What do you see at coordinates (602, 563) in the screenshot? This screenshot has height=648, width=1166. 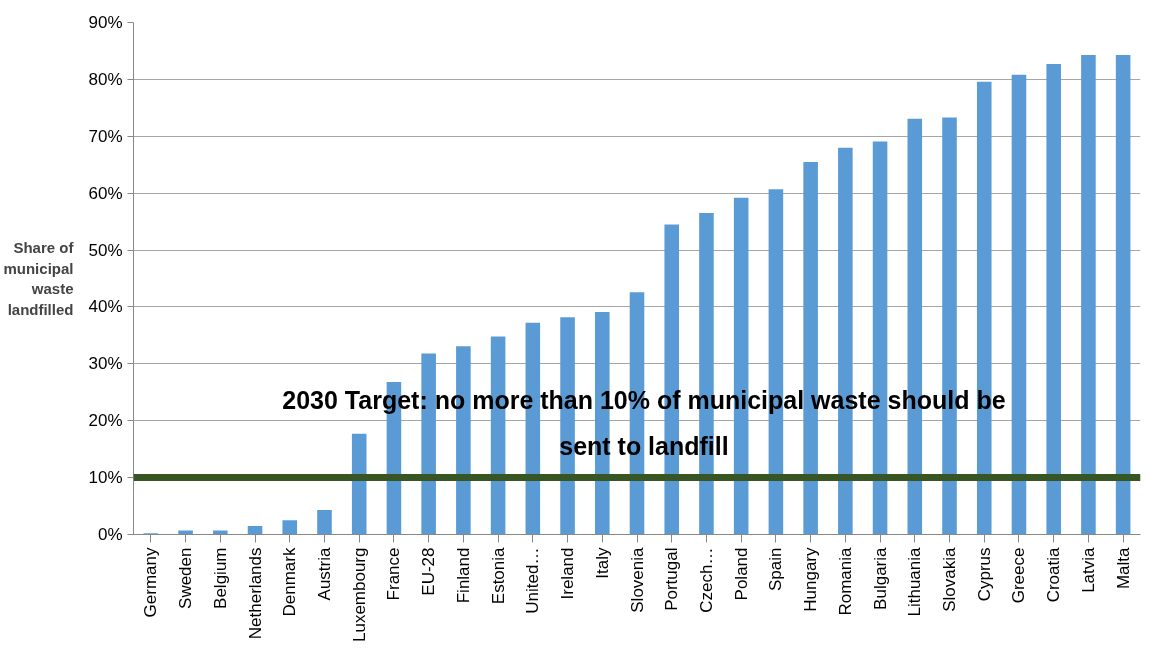 I see `x-tick-label: Italy` at bounding box center [602, 563].